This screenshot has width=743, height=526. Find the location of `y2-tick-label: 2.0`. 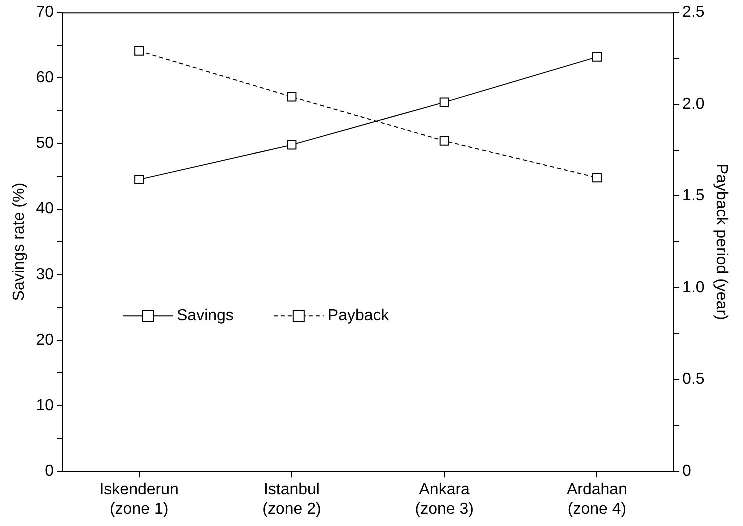

y2-tick-label: 2.0 is located at coordinates (693, 104).